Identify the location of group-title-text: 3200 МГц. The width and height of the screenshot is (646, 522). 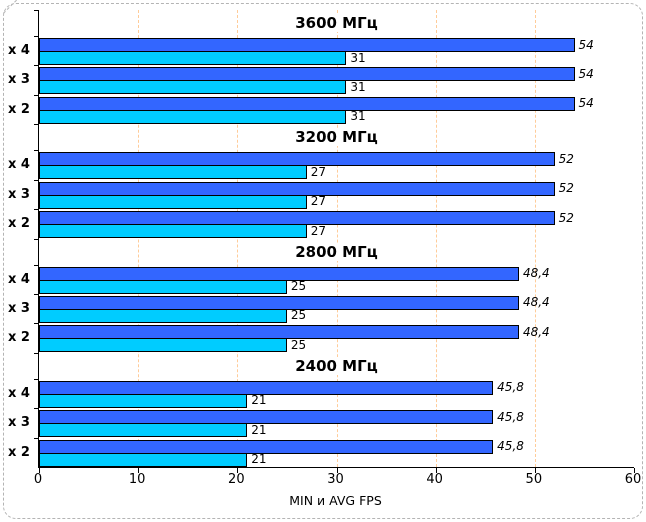
(336, 137).